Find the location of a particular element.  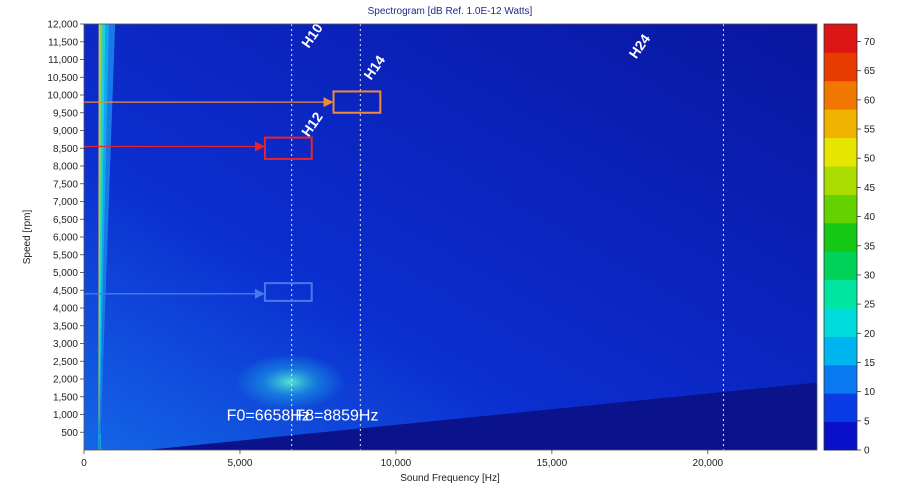

y-tick-label: 11,000 is located at coordinates (63, 60).